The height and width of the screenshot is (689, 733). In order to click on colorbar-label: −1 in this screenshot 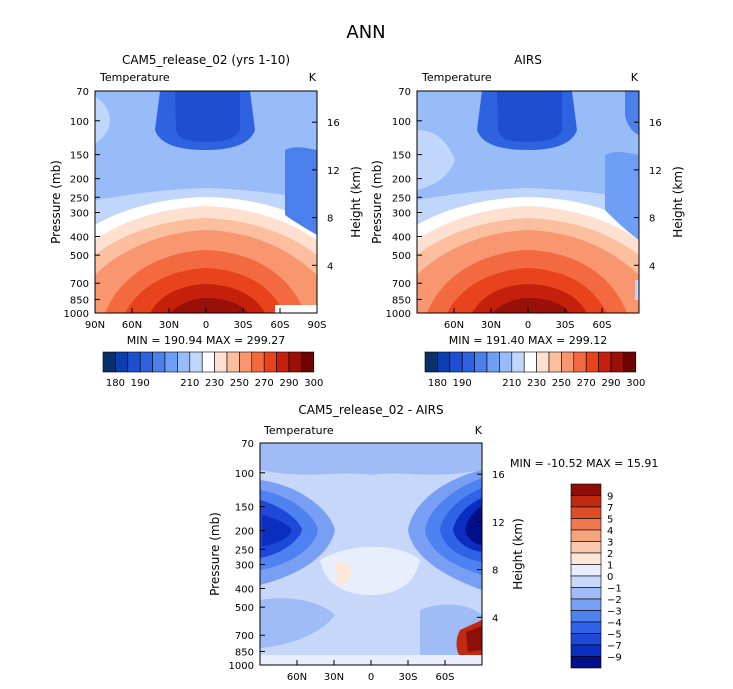, I will do `click(614, 589)`.